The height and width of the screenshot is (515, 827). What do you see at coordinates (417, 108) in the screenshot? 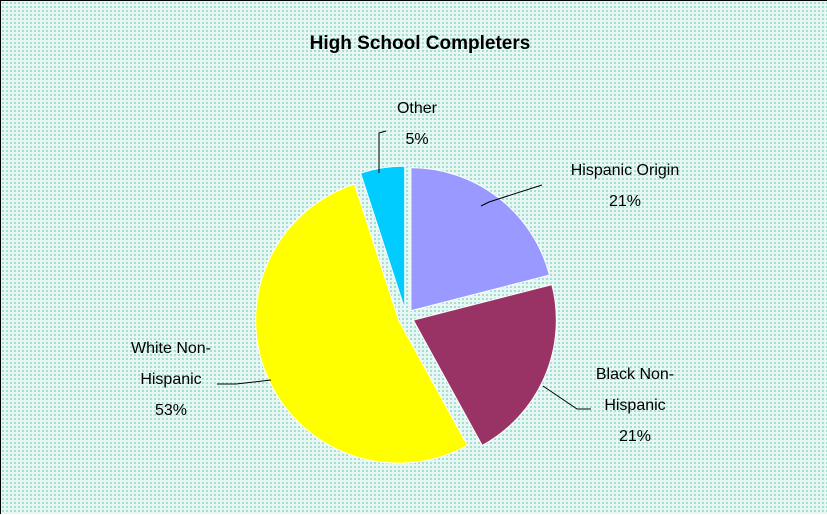
I see `slice-label-line: Other` at bounding box center [417, 108].